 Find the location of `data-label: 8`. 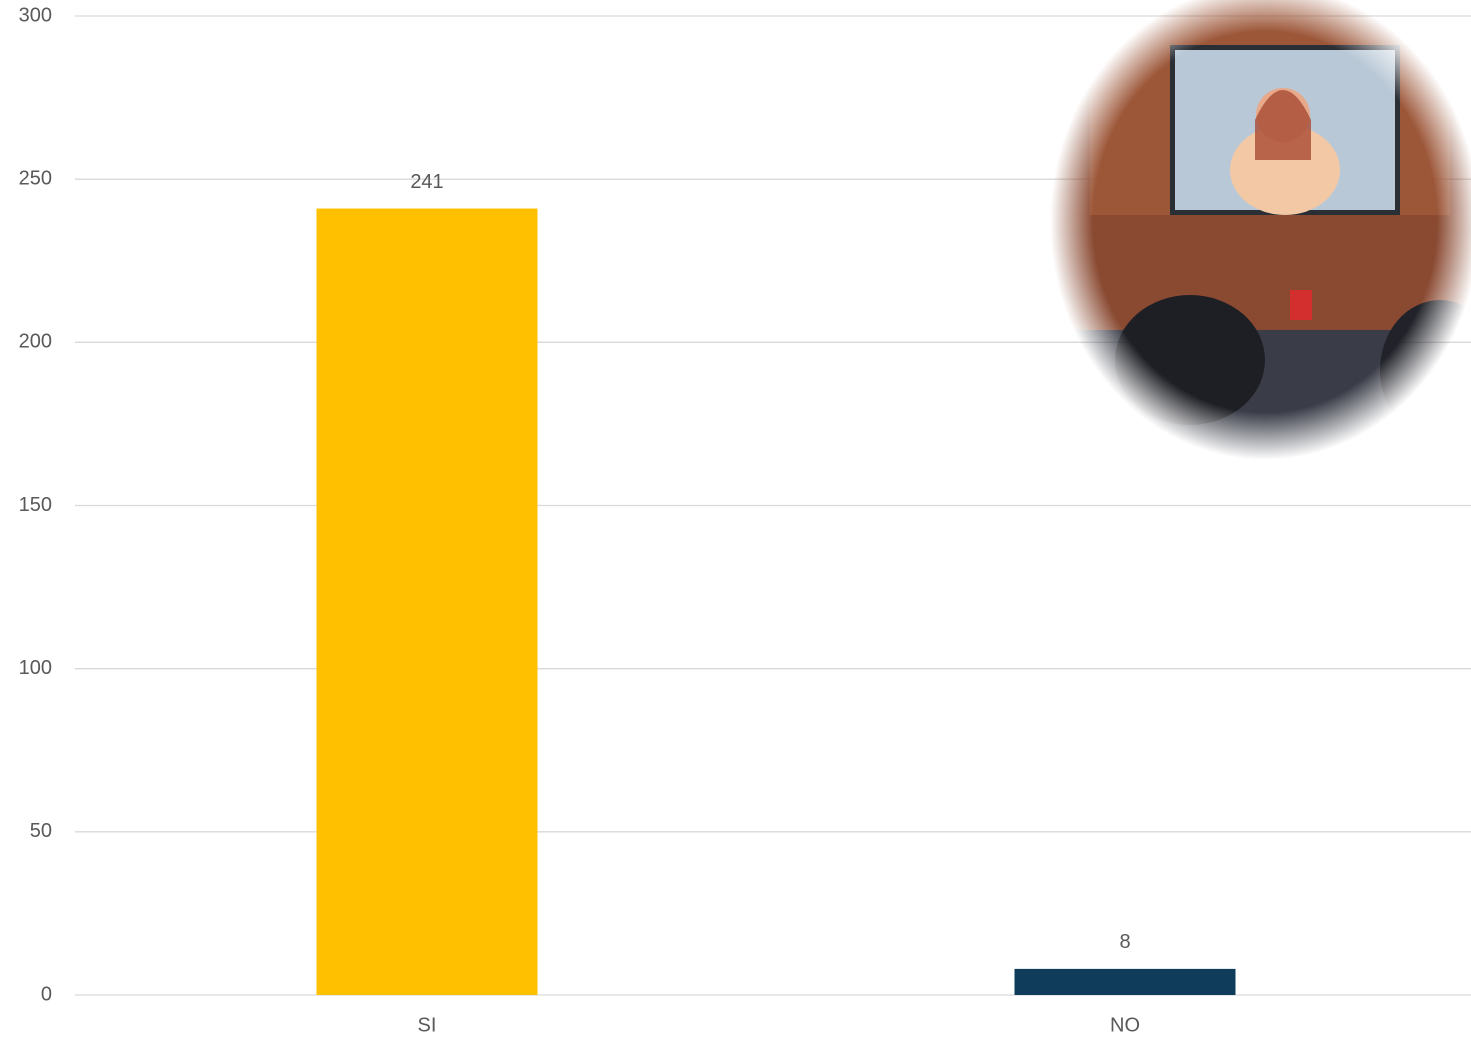

data-label: 8 is located at coordinates (1124, 942).